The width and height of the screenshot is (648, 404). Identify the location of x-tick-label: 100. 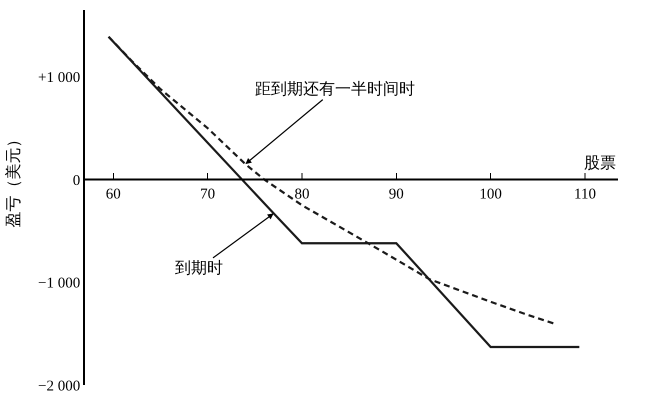
(490, 194).